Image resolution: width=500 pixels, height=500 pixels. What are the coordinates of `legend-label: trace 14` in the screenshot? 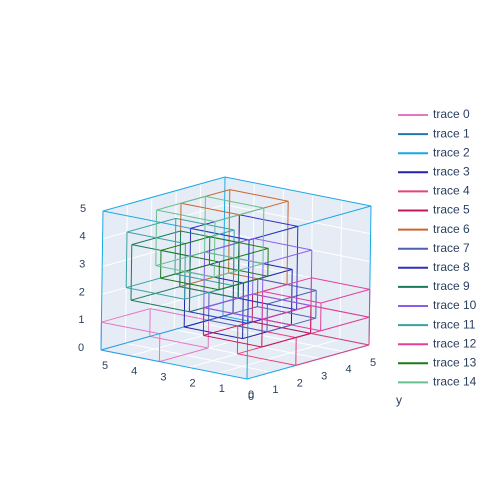 It's located at (455, 382).